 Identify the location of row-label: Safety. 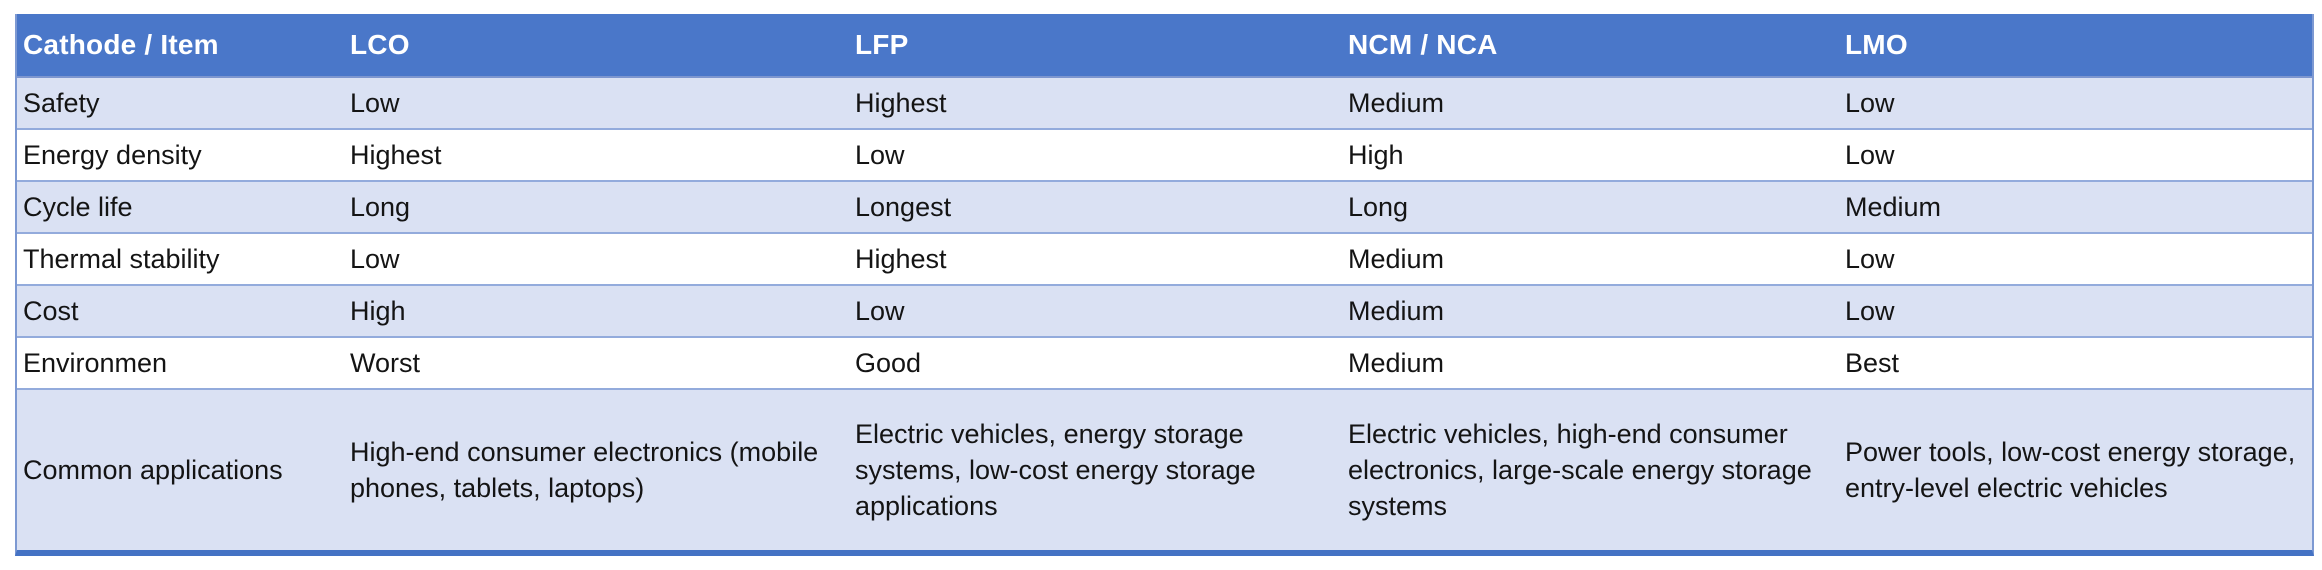
(180, 104).